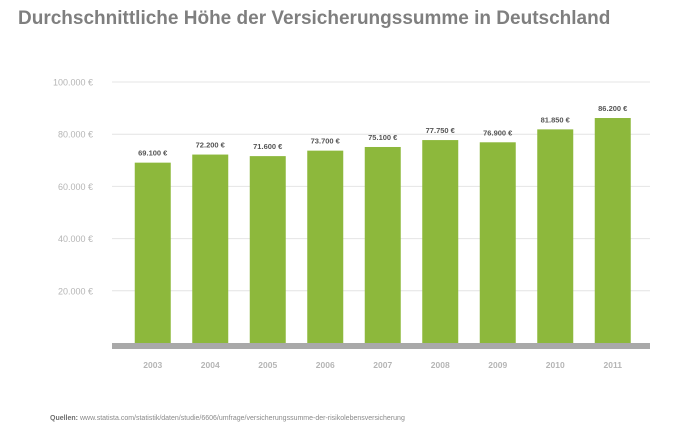 This screenshot has height=441, width=700. What do you see at coordinates (325, 365) in the screenshot?
I see `x-tick-label: 2006` at bounding box center [325, 365].